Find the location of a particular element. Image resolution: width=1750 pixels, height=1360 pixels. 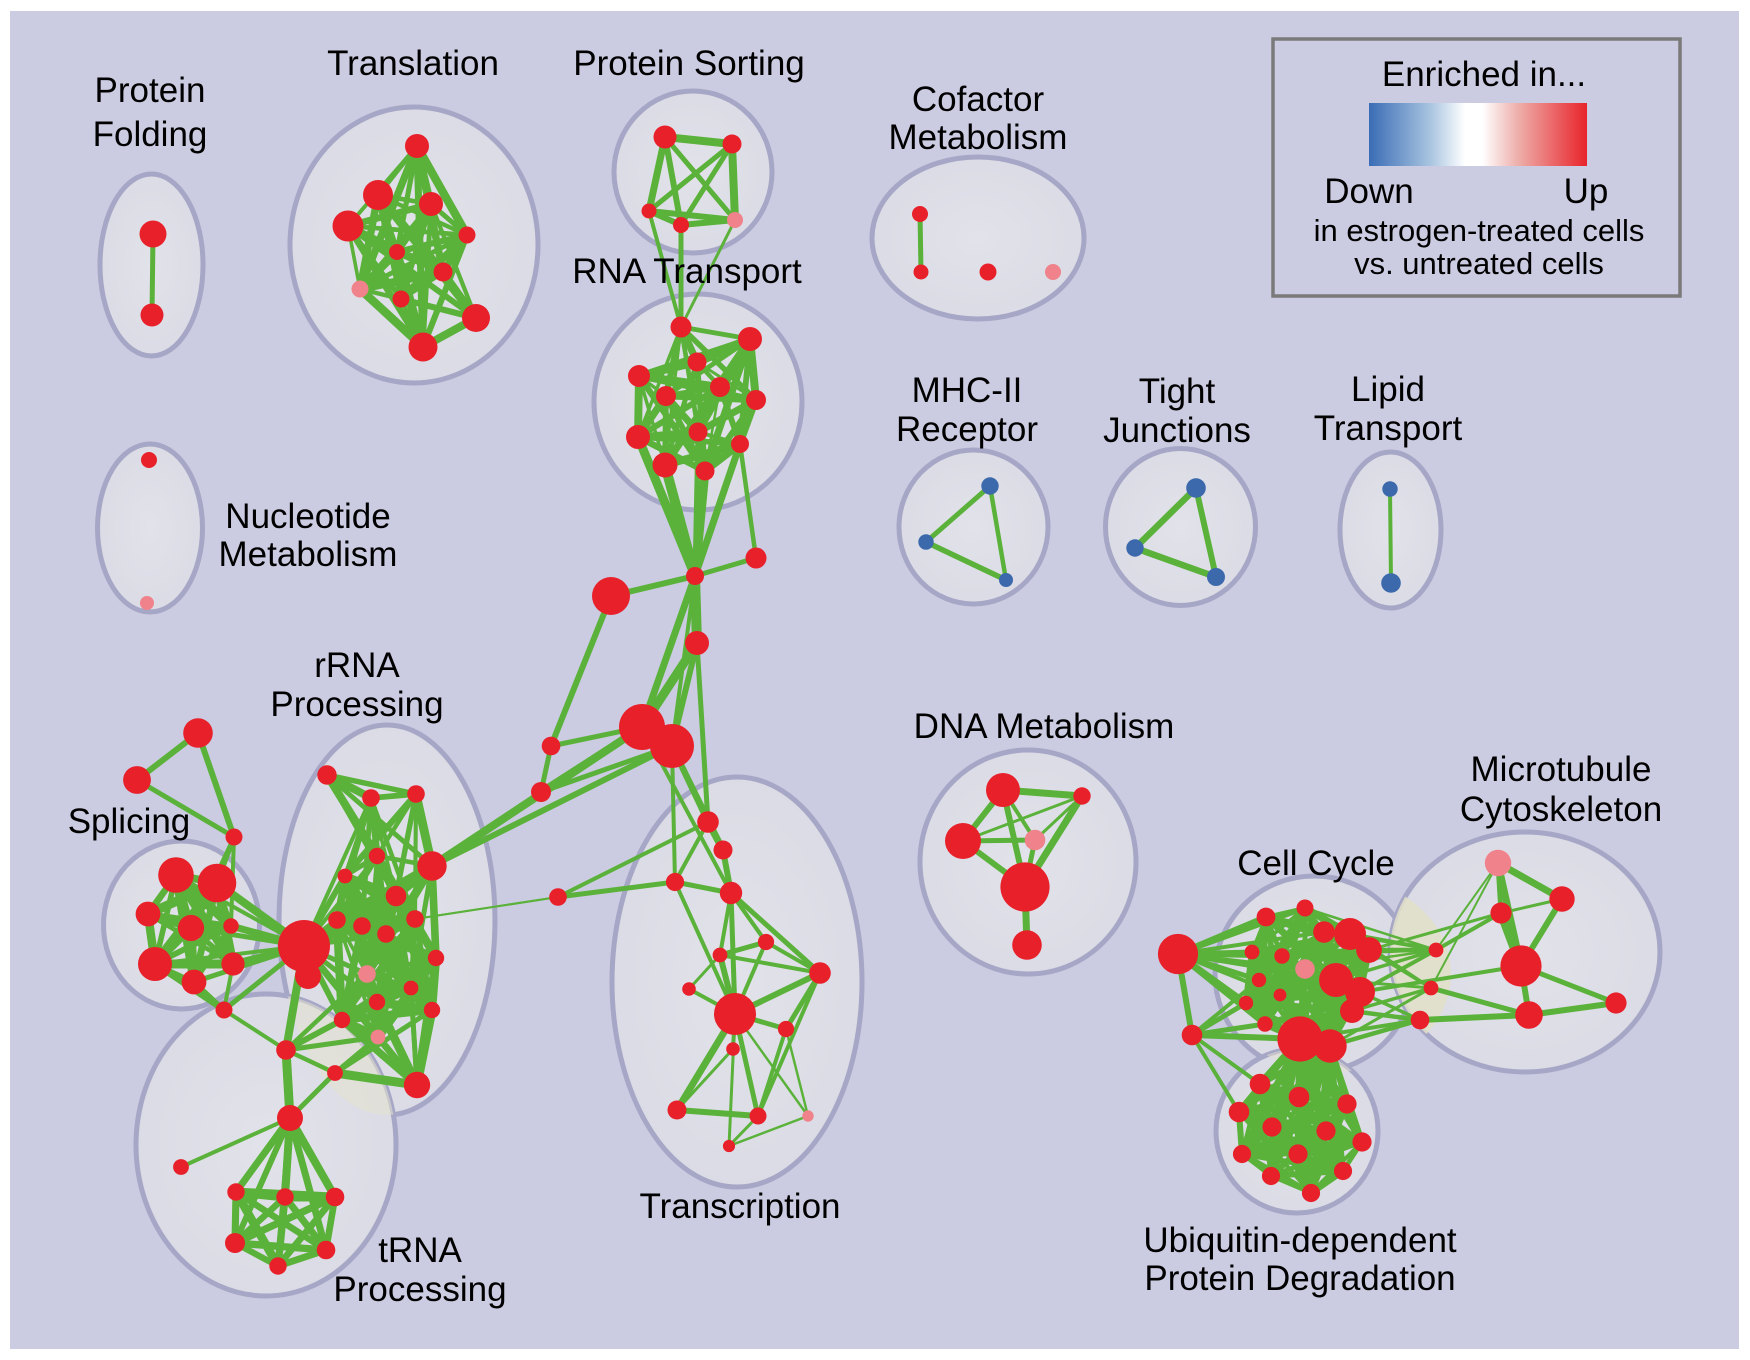

svg-text: Junctions is located at coordinates (1177, 430).